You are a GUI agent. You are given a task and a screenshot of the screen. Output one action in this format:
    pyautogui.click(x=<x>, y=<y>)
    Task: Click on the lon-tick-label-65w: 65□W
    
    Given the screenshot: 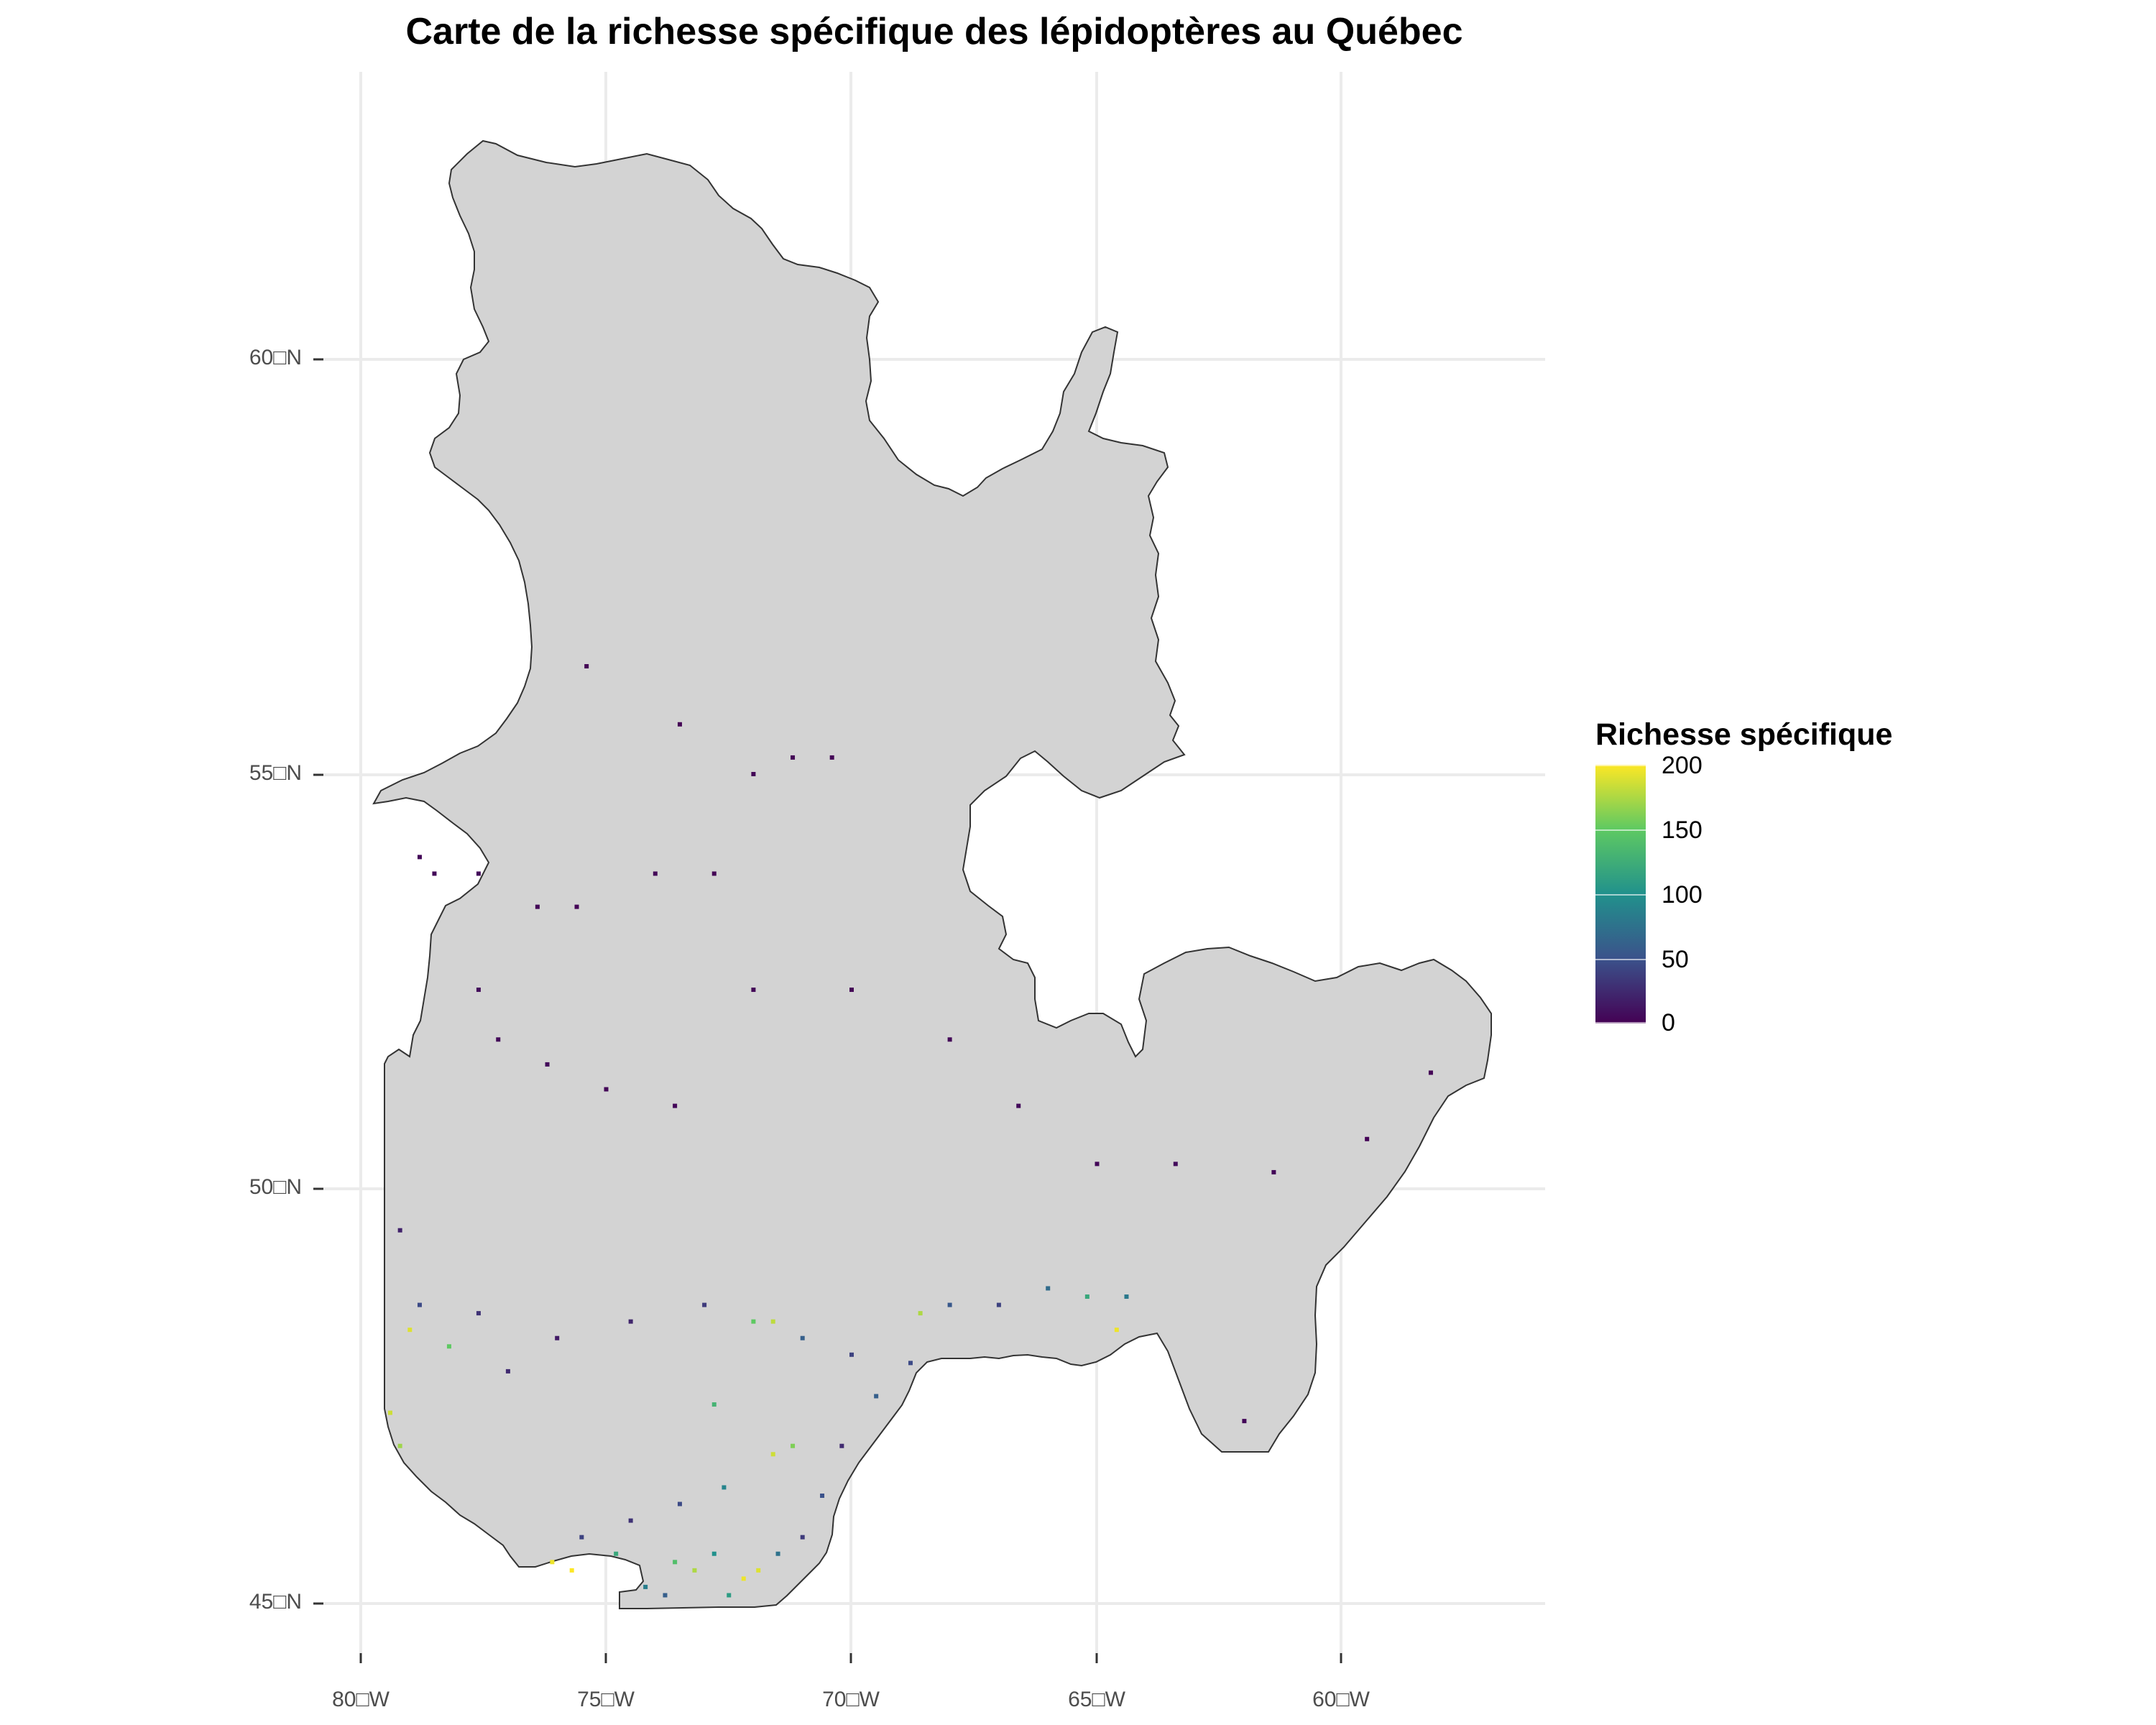 What is the action you would take?
    pyautogui.click(x=1096, y=1699)
    